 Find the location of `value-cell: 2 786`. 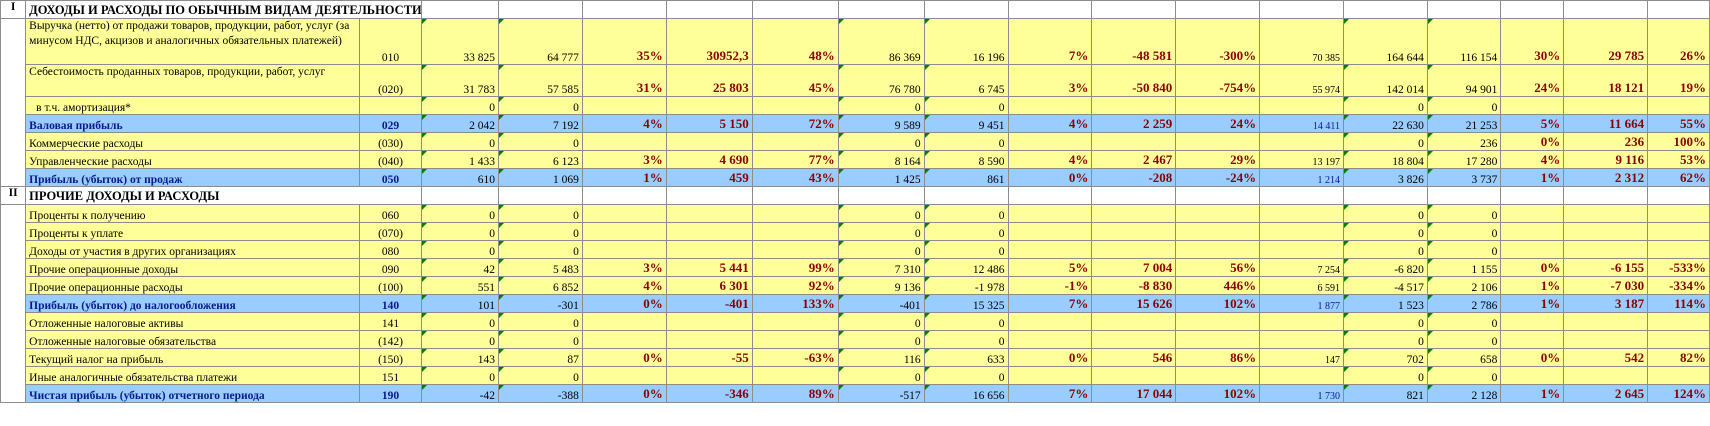

value-cell: 2 786 is located at coordinates (1464, 303).